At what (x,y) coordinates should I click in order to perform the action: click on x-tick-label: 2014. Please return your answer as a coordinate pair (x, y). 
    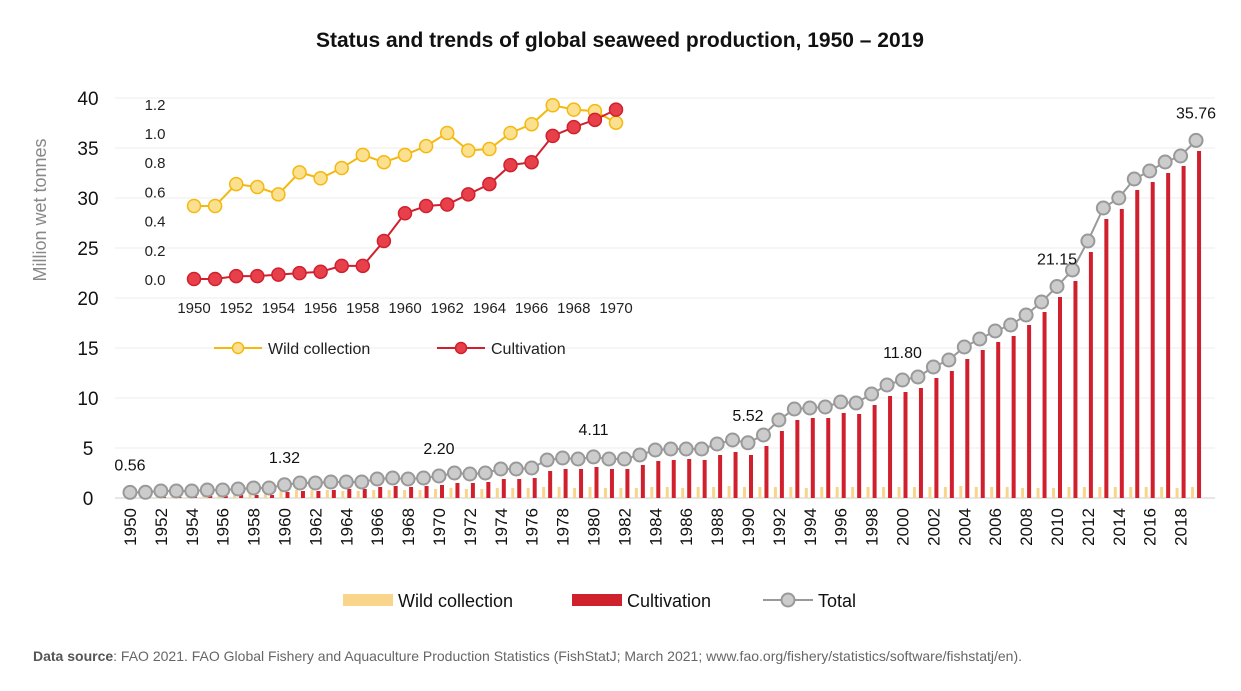
    Looking at the image, I should click on (1119, 527).